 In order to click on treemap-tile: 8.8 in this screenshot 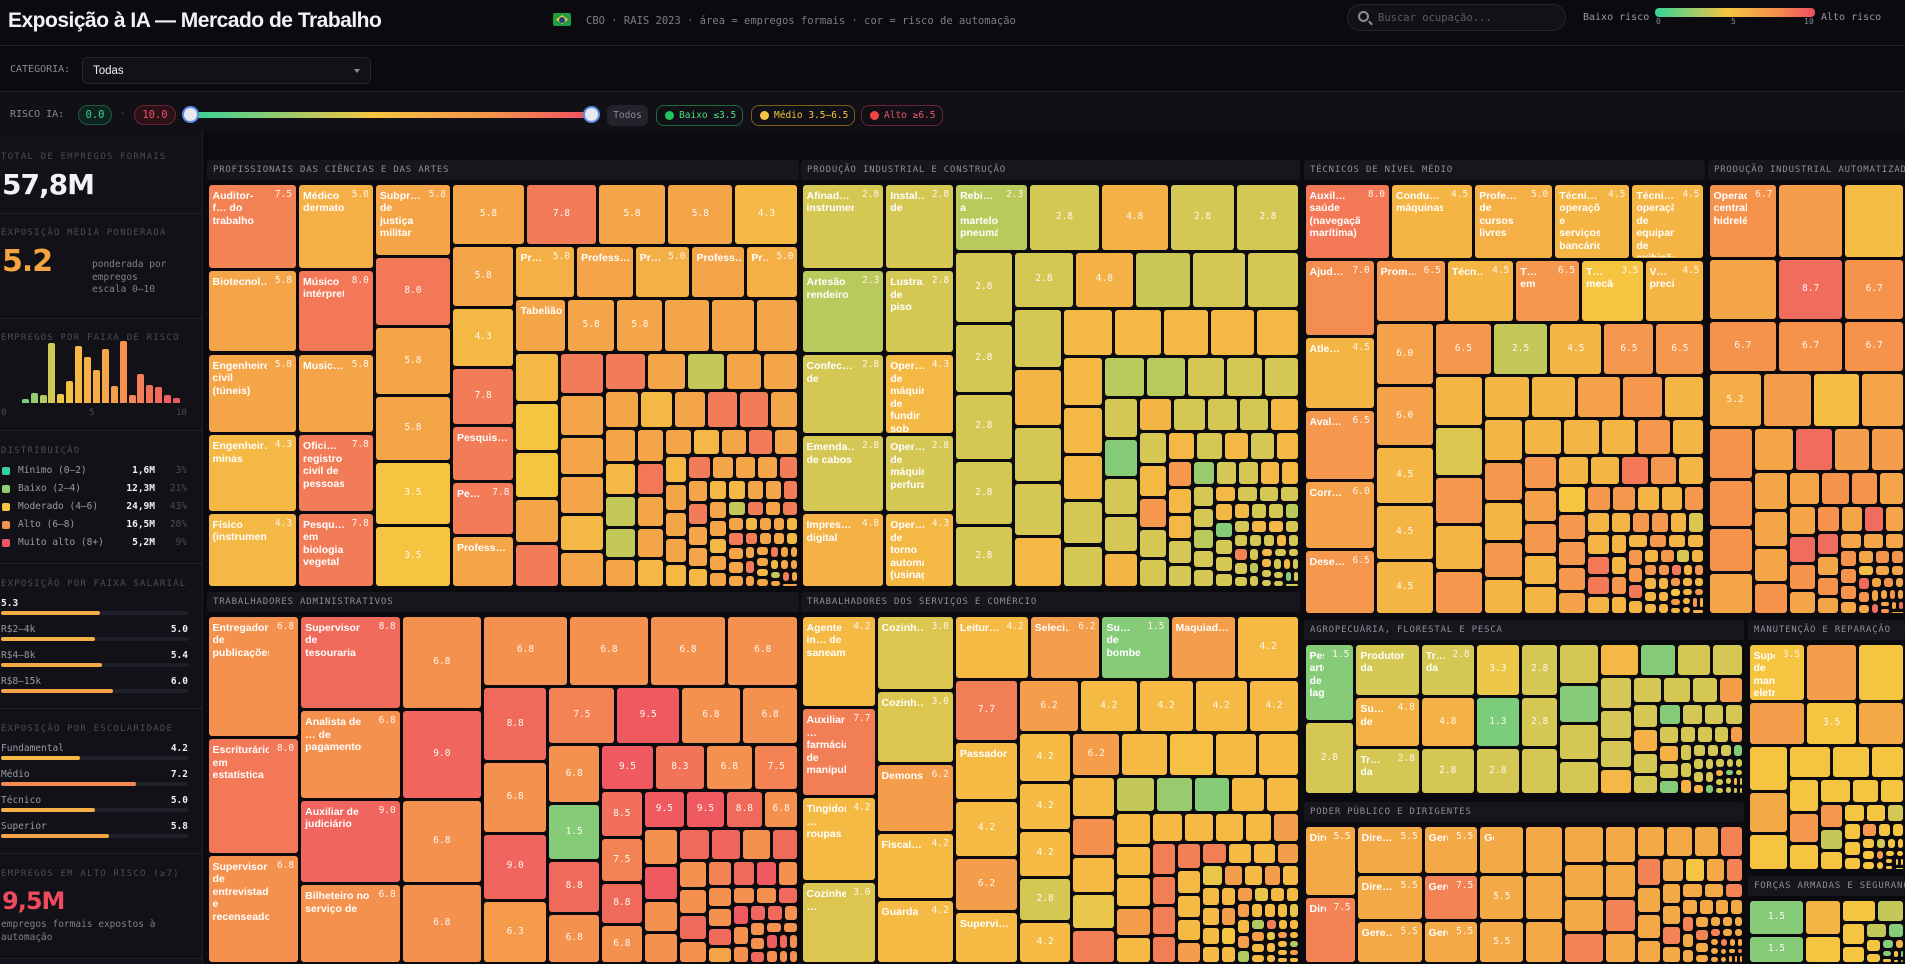, I will do `click(744, 810)`.